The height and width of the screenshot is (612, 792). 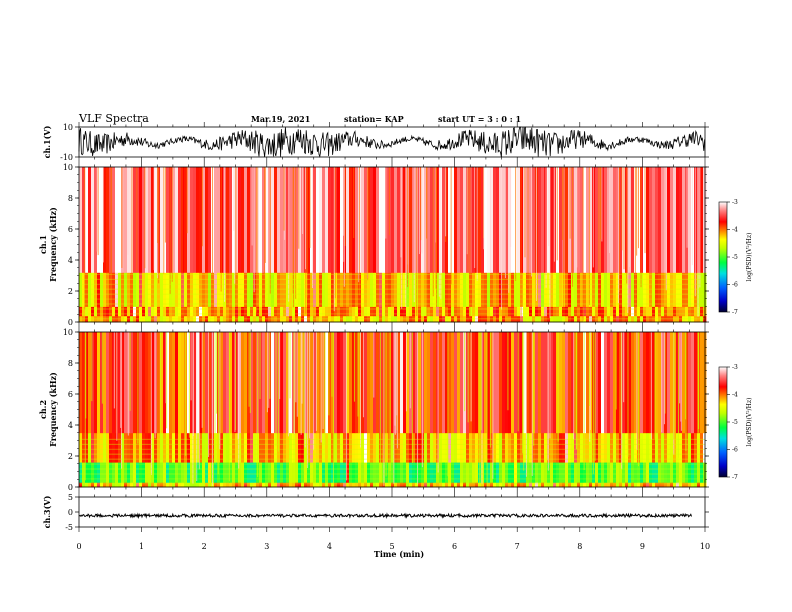 What do you see at coordinates (266, 546) in the screenshot?
I see `x-tick-label: 3` at bounding box center [266, 546].